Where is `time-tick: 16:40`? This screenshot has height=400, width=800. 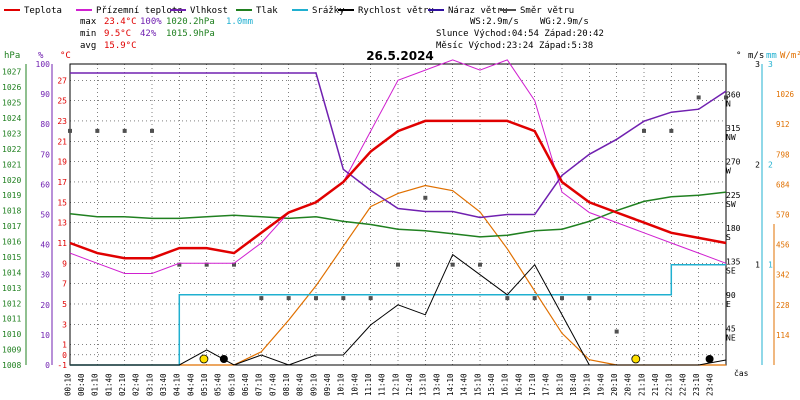
time-tick: 16:40 is located at coordinates (518, 384).